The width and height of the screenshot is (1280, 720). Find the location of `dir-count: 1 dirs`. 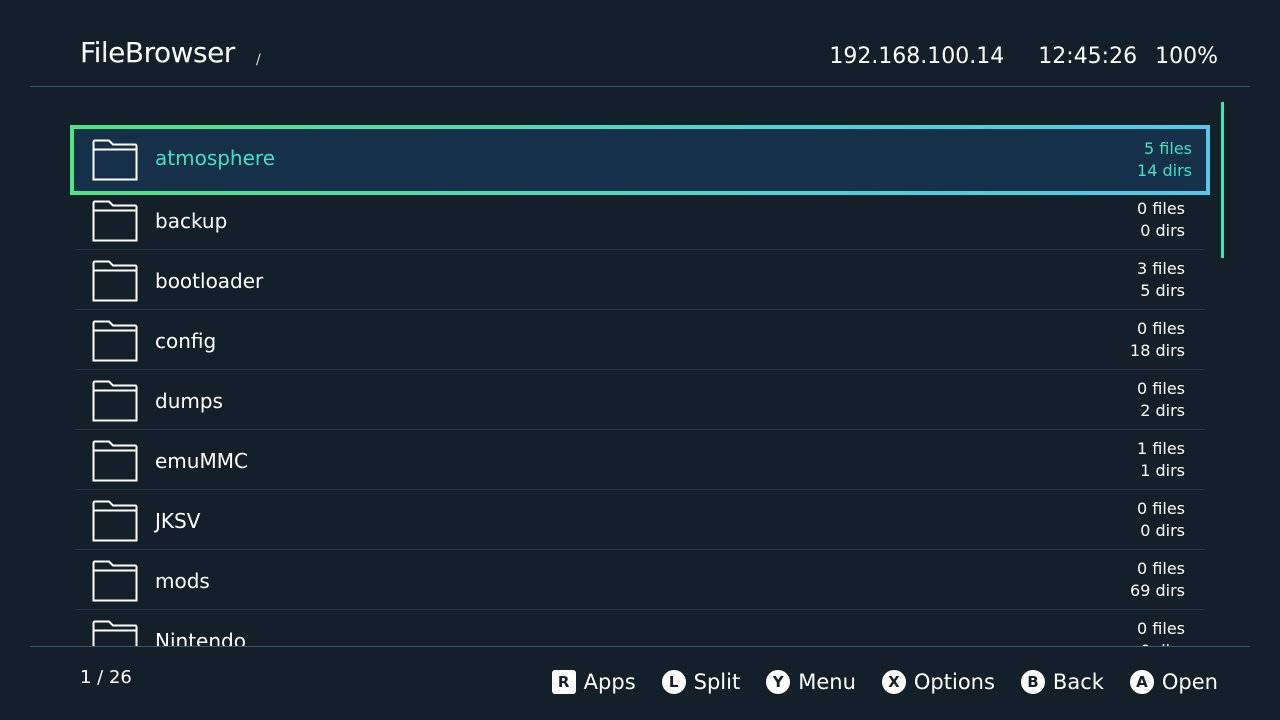

dir-count: 1 dirs is located at coordinates (1162, 470).